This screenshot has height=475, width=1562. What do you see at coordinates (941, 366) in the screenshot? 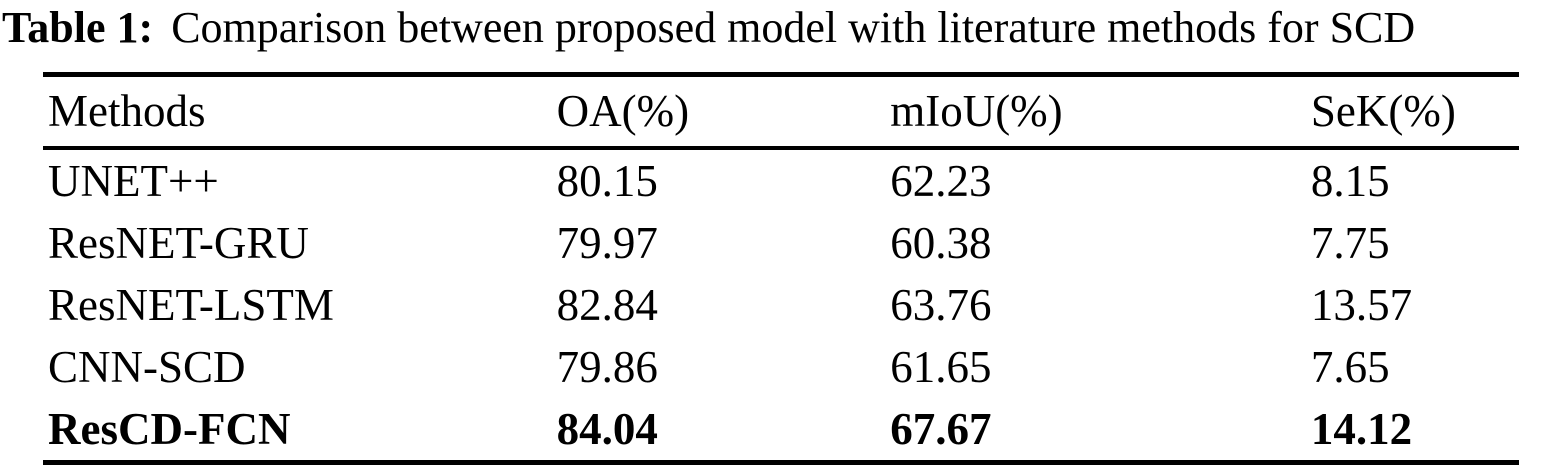
I see `miou-cell: 61.65` at bounding box center [941, 366].